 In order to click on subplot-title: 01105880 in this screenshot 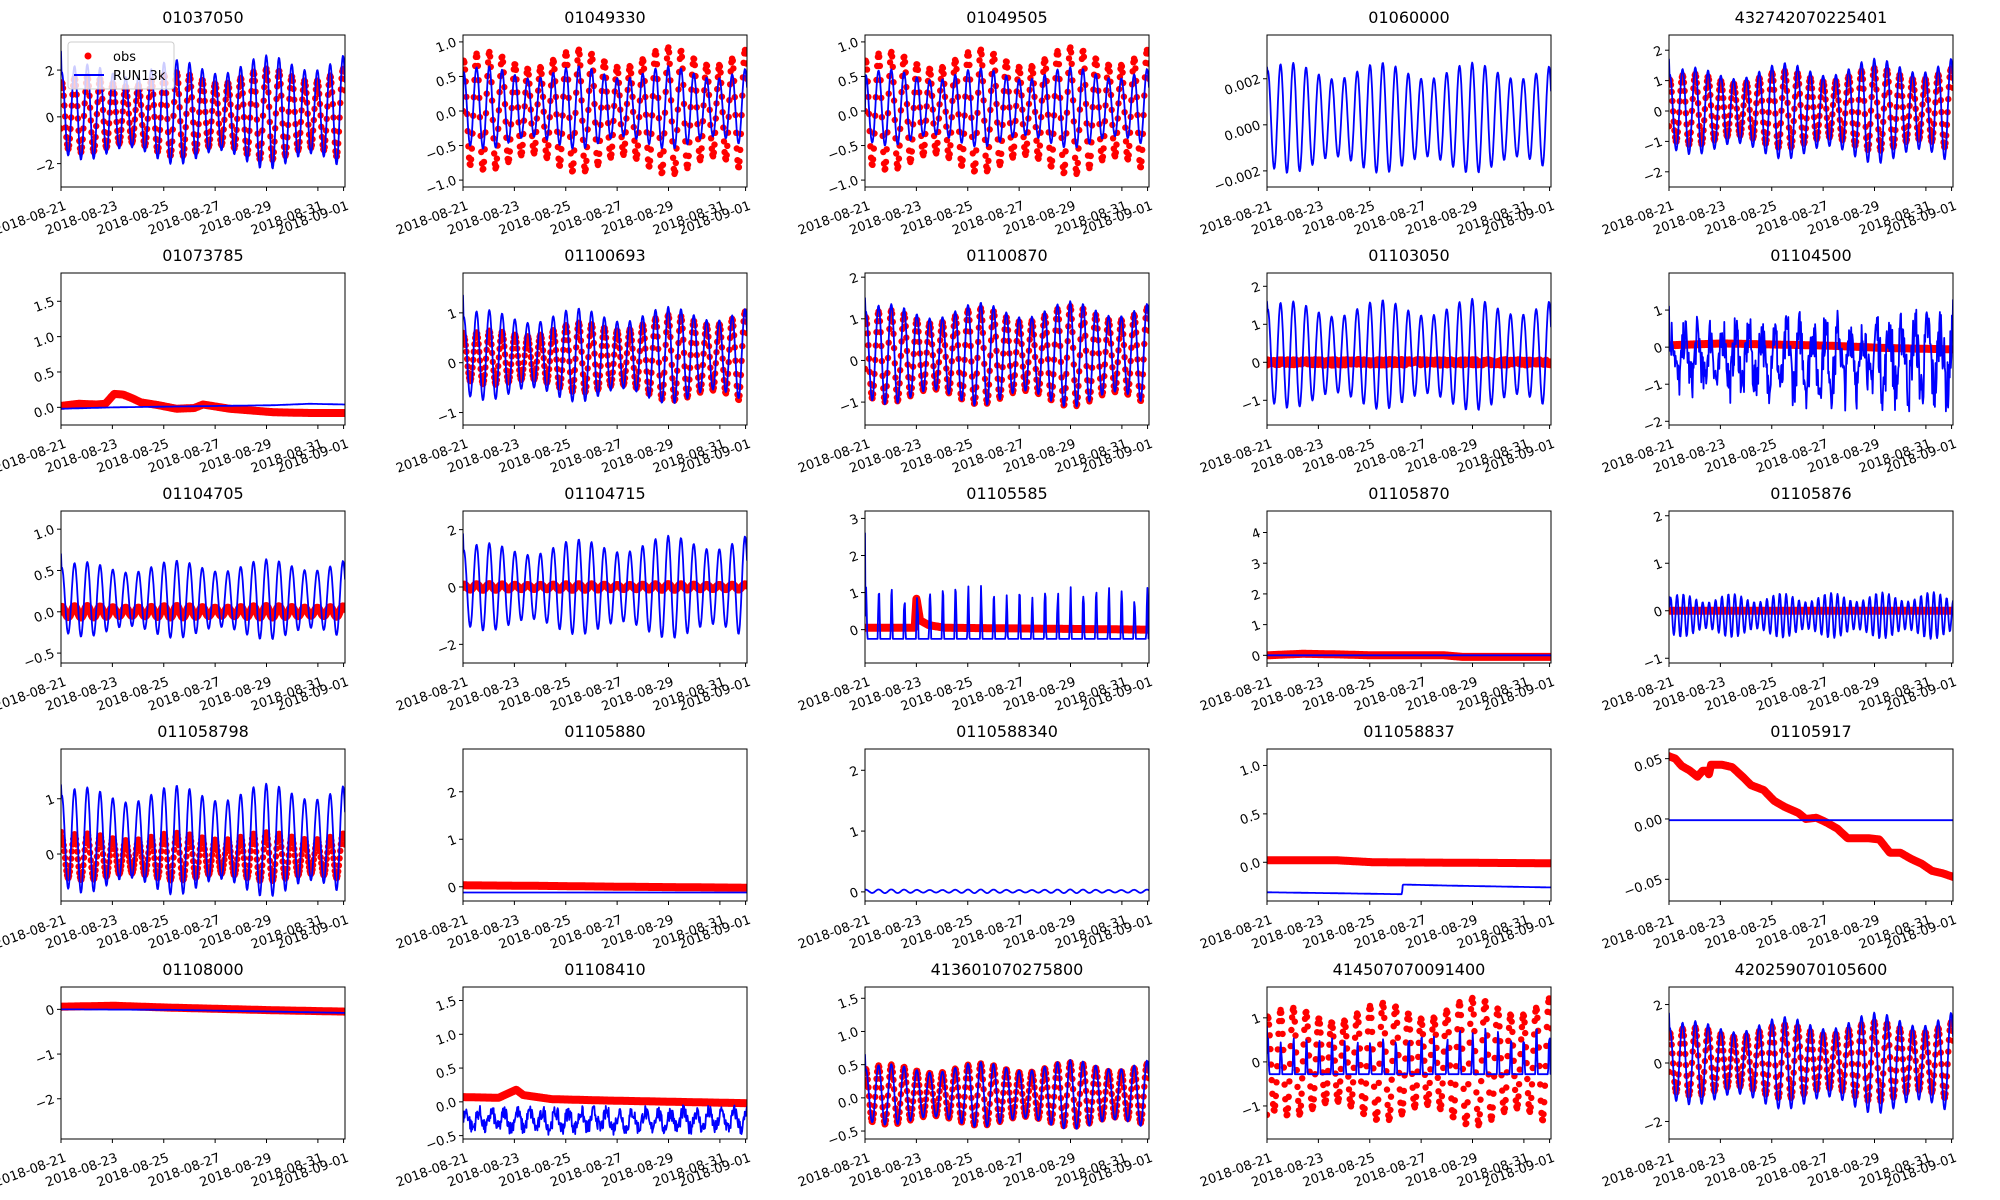, I will do `click(604, 731)`.